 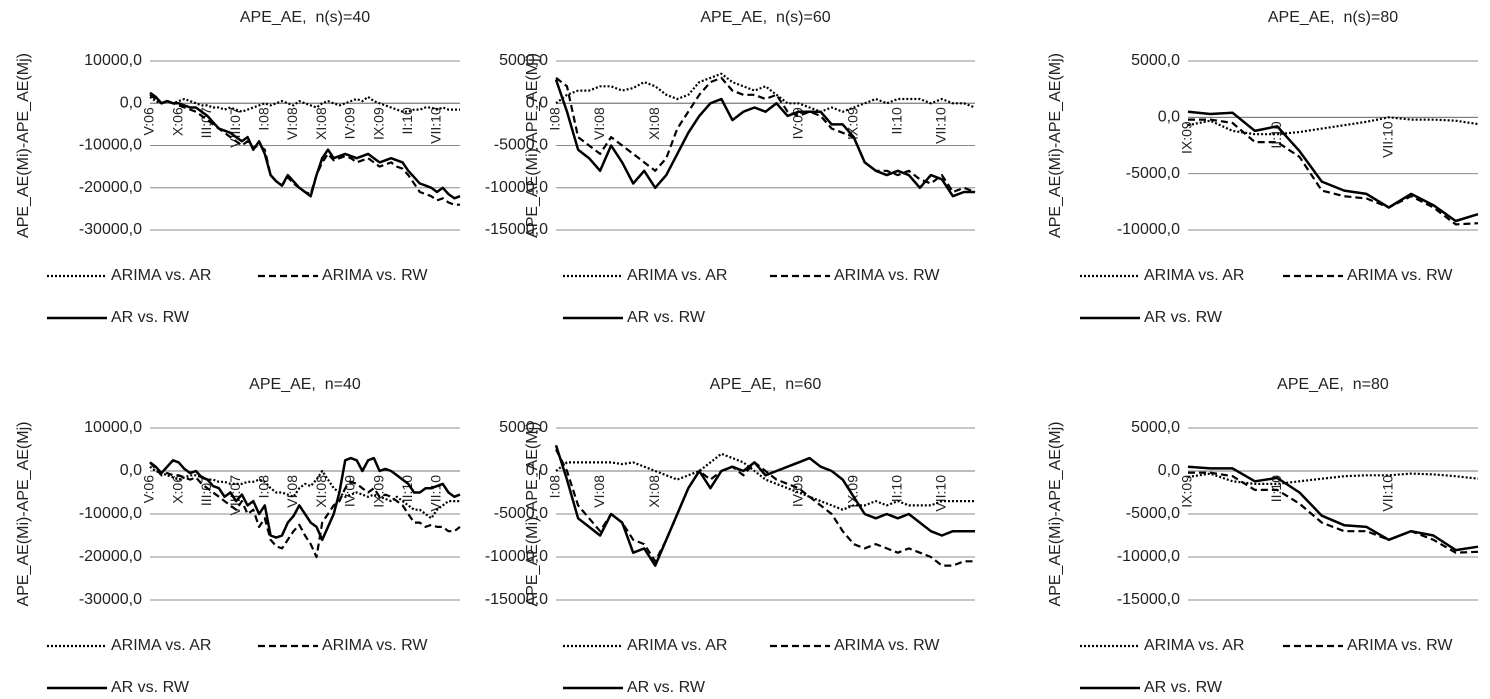 What do you see at coordinates (766, 384) in the screenshot?
I see `chart-title: APE_AE, n=60` at bounding box center [766, 384].